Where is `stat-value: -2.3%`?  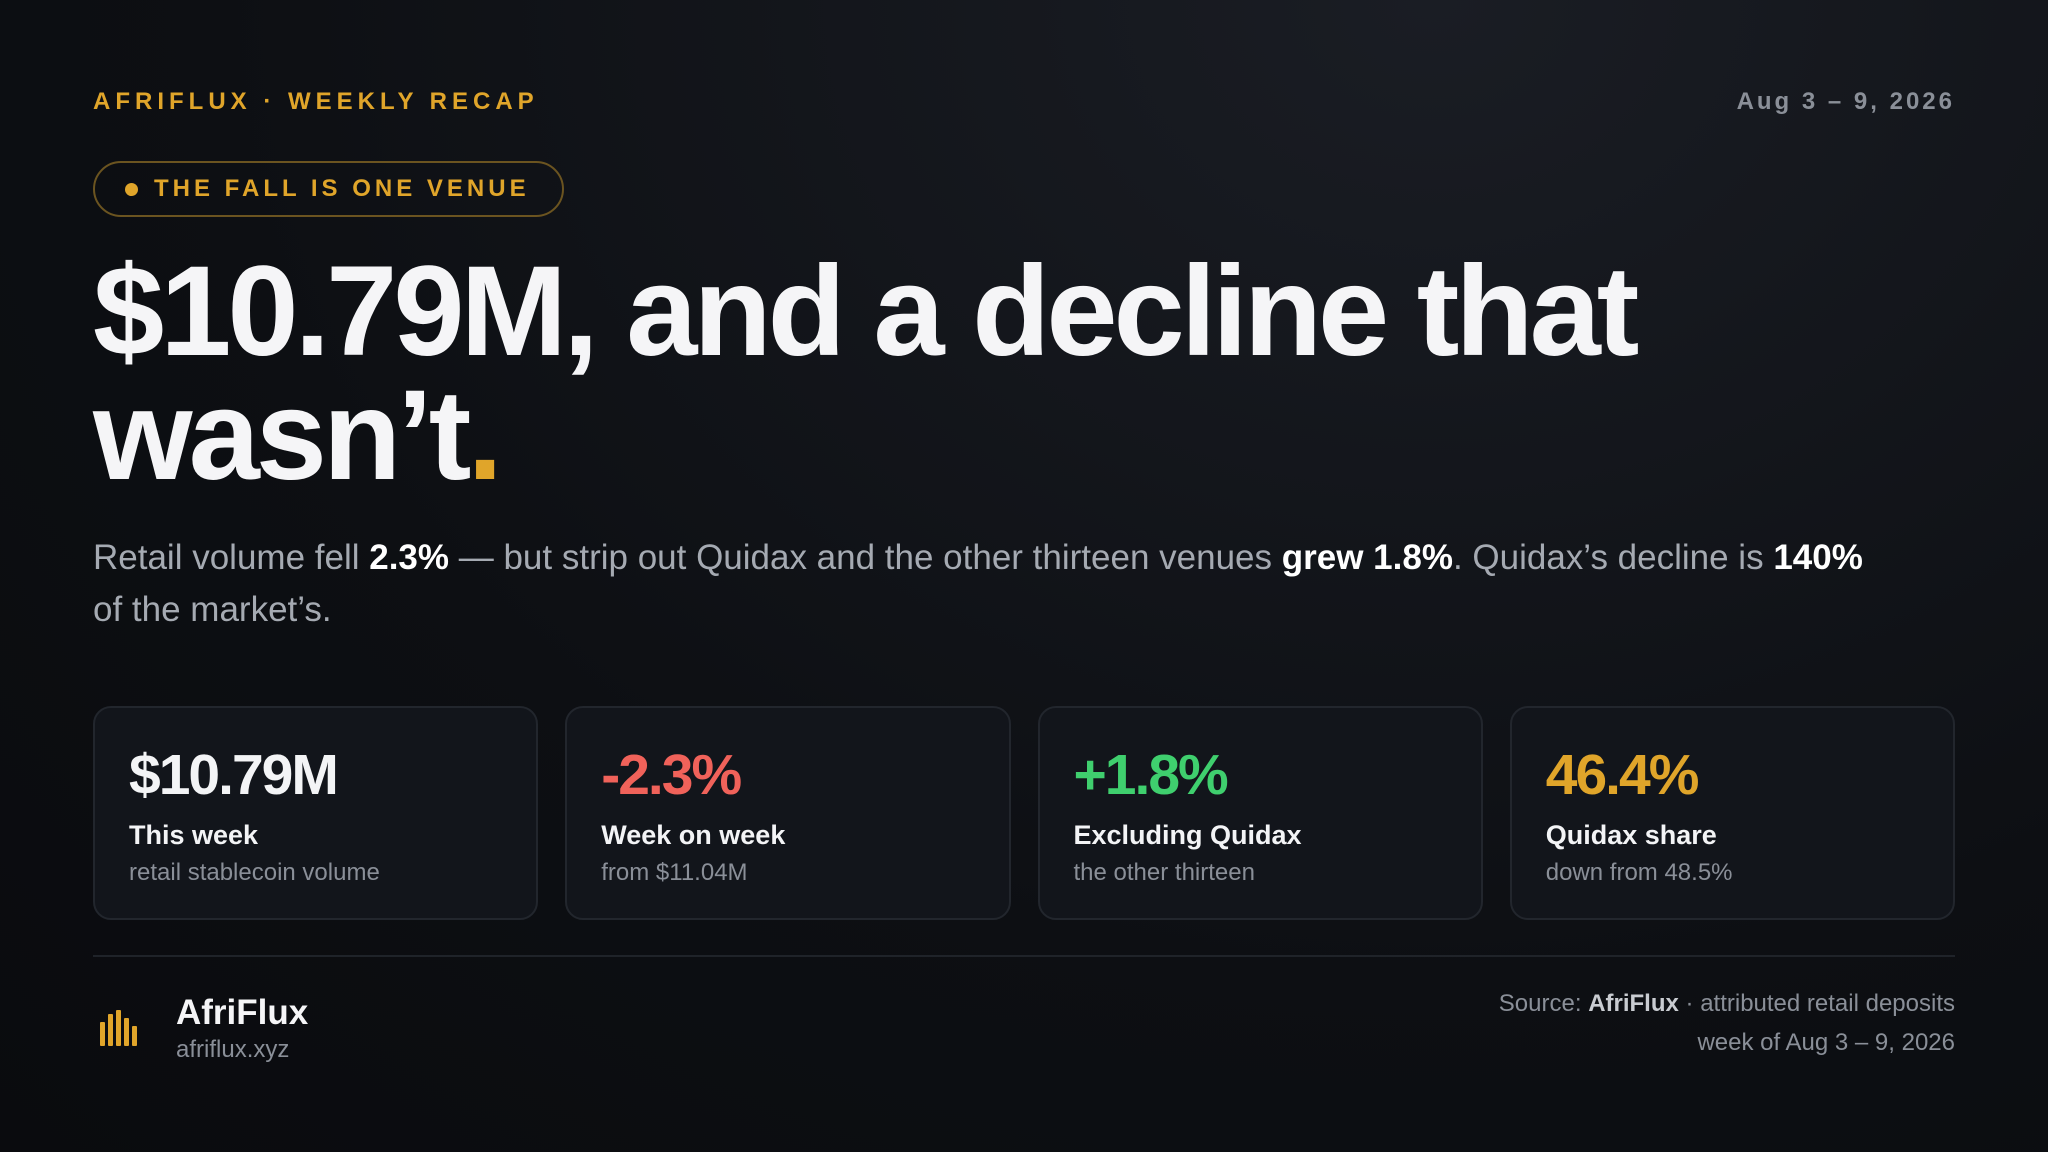
stat-value: -2.3% is located at coordinates (671, 775).